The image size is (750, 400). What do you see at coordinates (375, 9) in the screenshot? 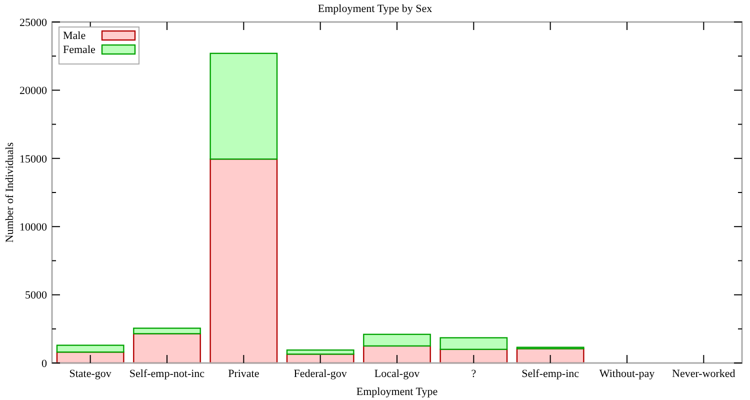
I see `chart-title: Employment Type by Sex` at bounding box center [375, 9].